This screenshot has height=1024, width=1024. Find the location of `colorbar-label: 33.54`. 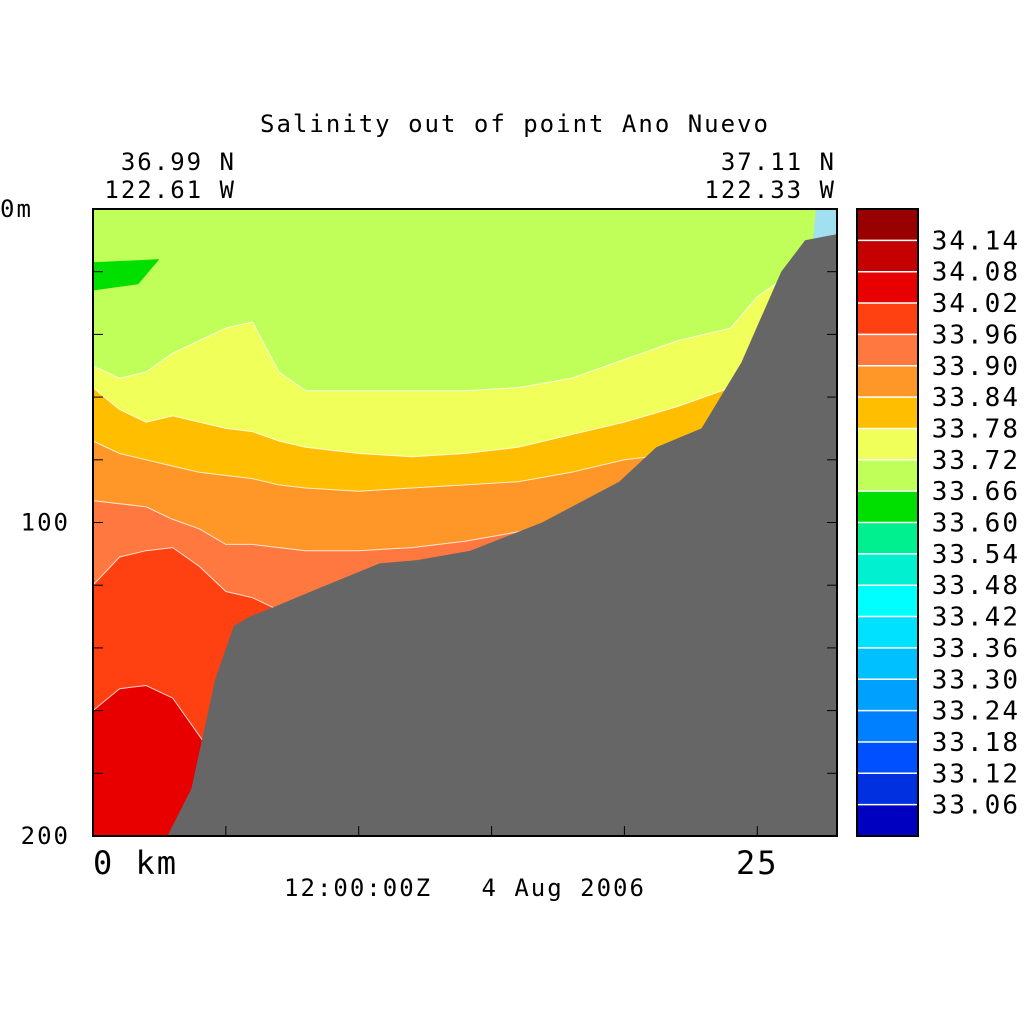

colorbar-label: 33.54 is located at coordinates (976, 555).